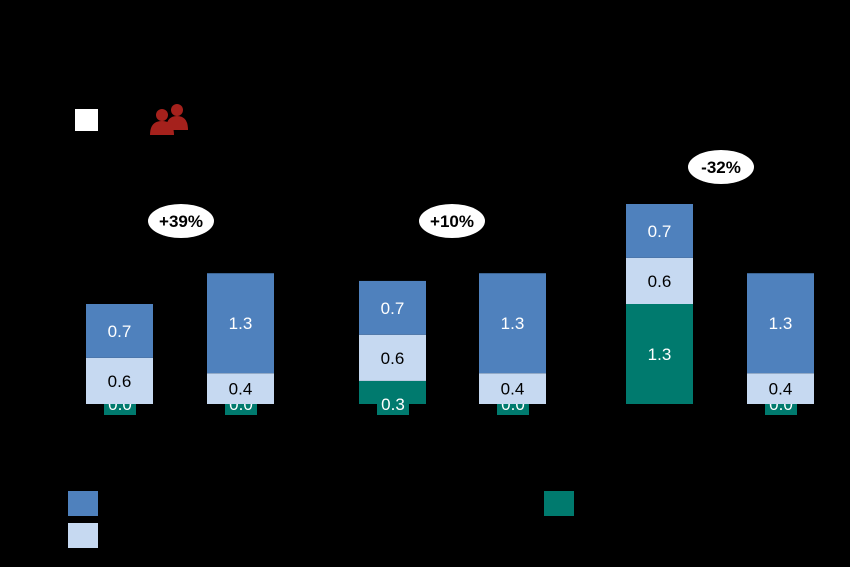  Describe the element at coordinates (321, 519) in the screenshot. I see `legend` at that location.